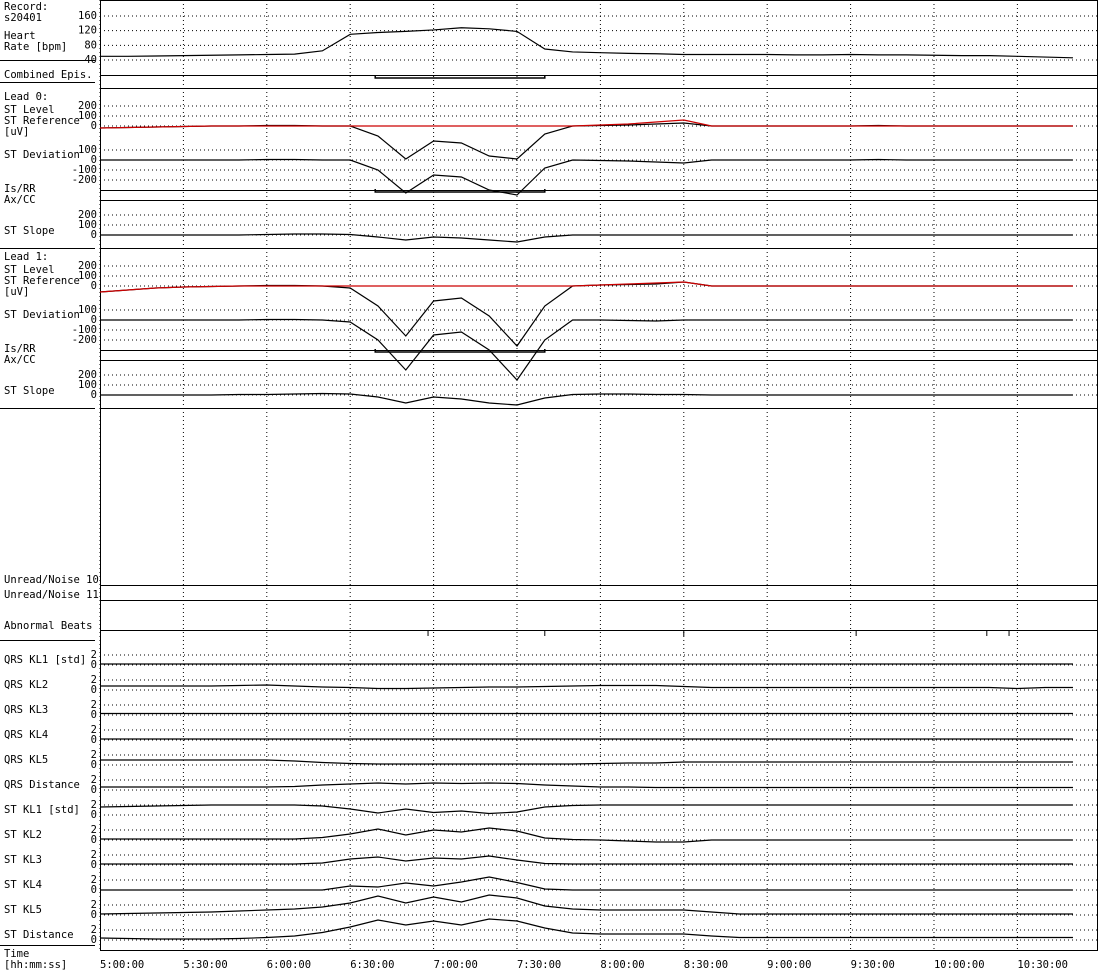  What do you see at coordinates (42, 810) in the screenshot?
I see `panel-label: ST KL1 [std]` at bounding box center [42, 810].